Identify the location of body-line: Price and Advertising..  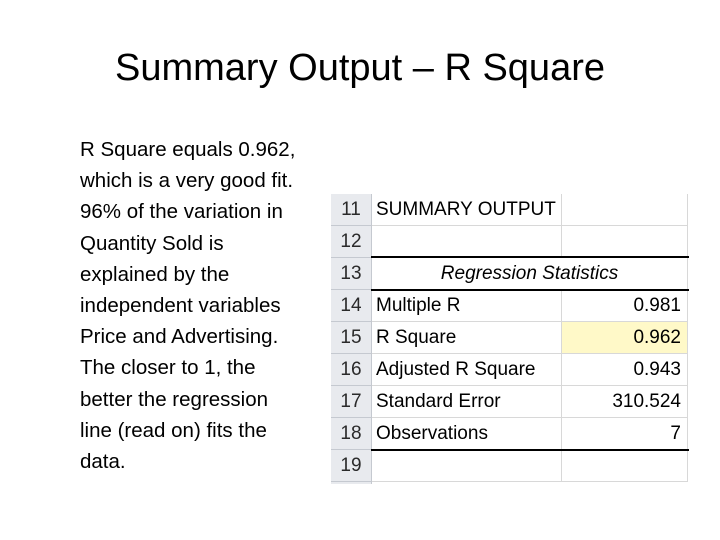
(179, 337).